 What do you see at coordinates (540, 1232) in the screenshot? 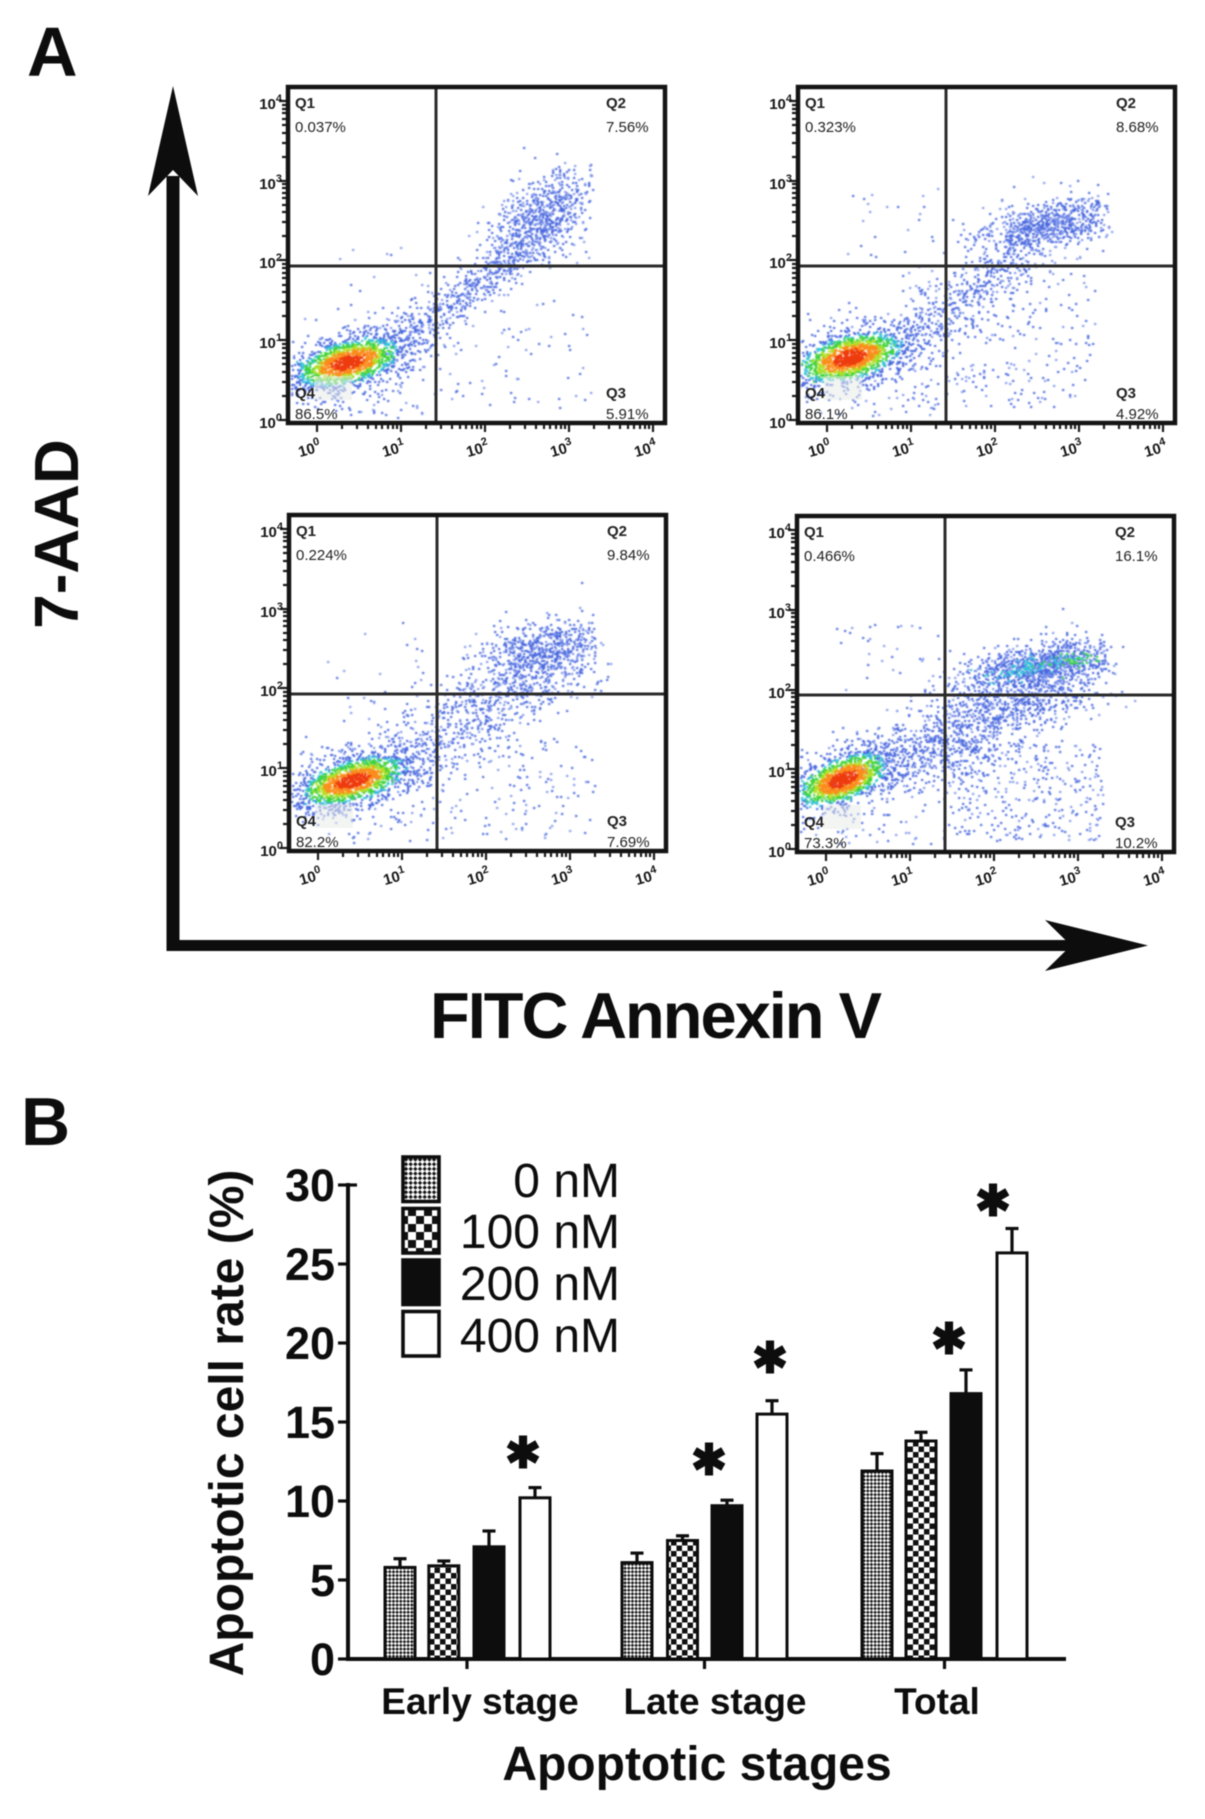
I see `svg-text: 100 nM` at bounding box center [540, 1232].